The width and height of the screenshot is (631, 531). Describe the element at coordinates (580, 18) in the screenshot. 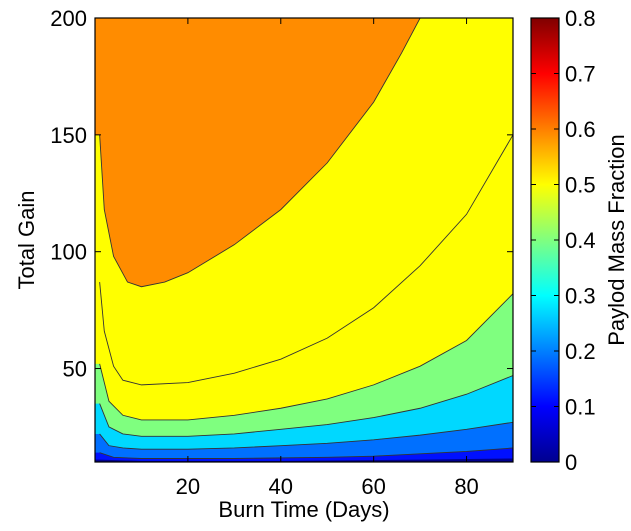

I see `colorbar-tick-label: 0.8` at that location.